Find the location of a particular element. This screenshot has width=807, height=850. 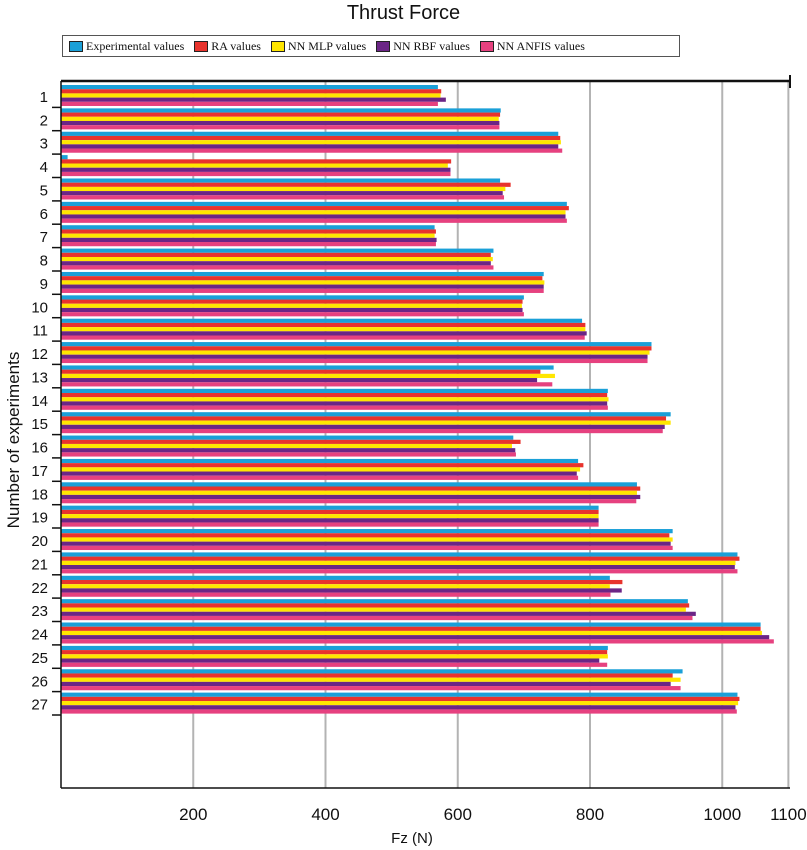

bar-exp18-s4 is located at coordinates (351, 497).